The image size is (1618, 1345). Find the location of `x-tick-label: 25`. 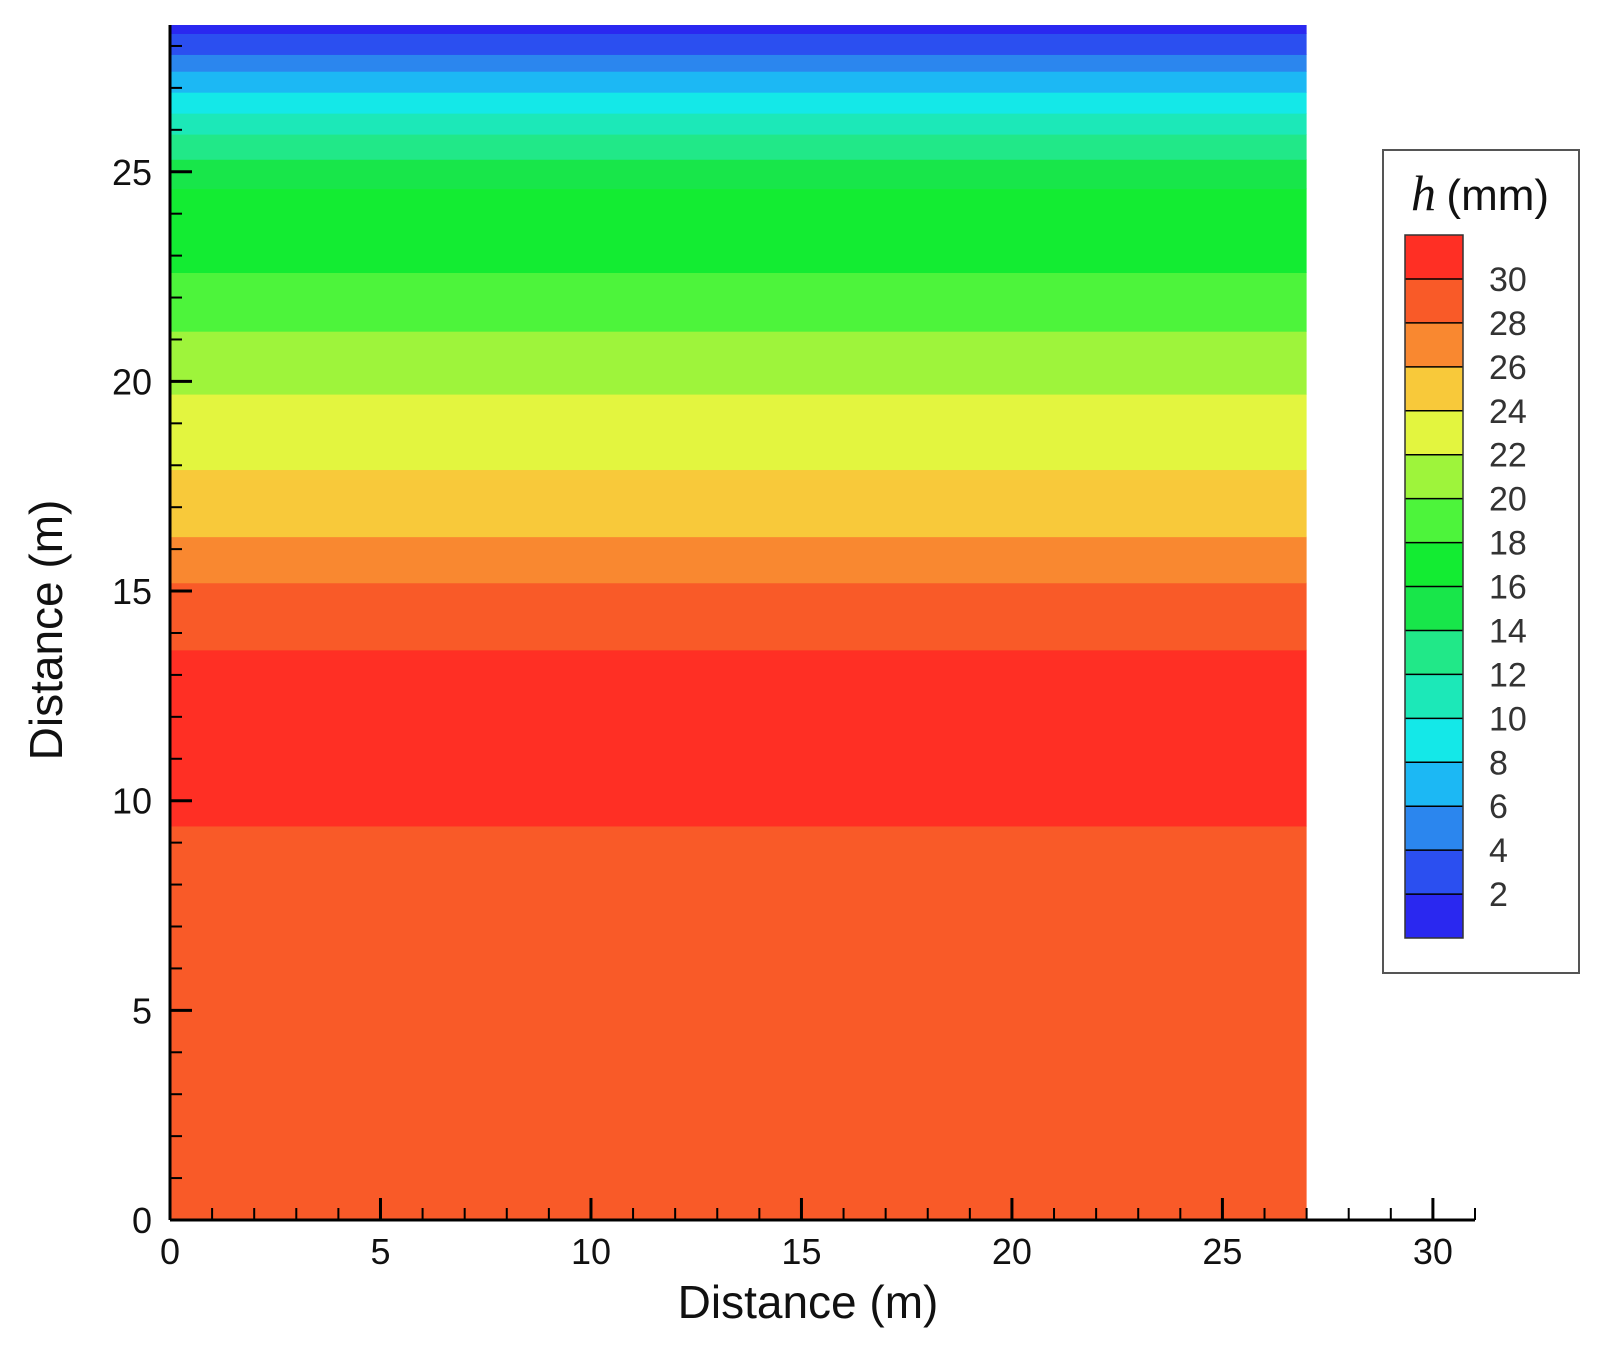

x-tick-label: 25 is located at coordinates (1222, 1251).